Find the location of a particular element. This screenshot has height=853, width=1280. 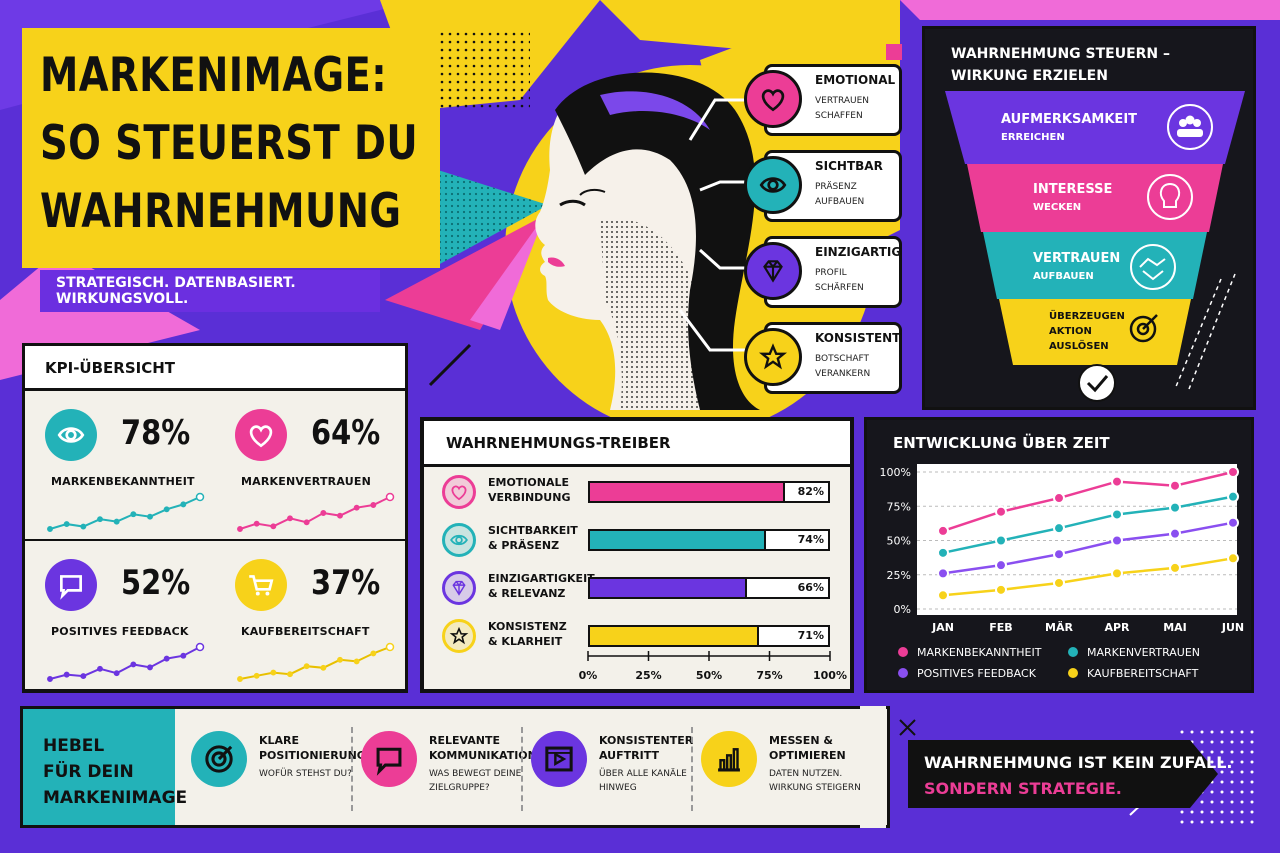

driver-label-line-2: & KLARHEIT is located at coordinates (525, 641).